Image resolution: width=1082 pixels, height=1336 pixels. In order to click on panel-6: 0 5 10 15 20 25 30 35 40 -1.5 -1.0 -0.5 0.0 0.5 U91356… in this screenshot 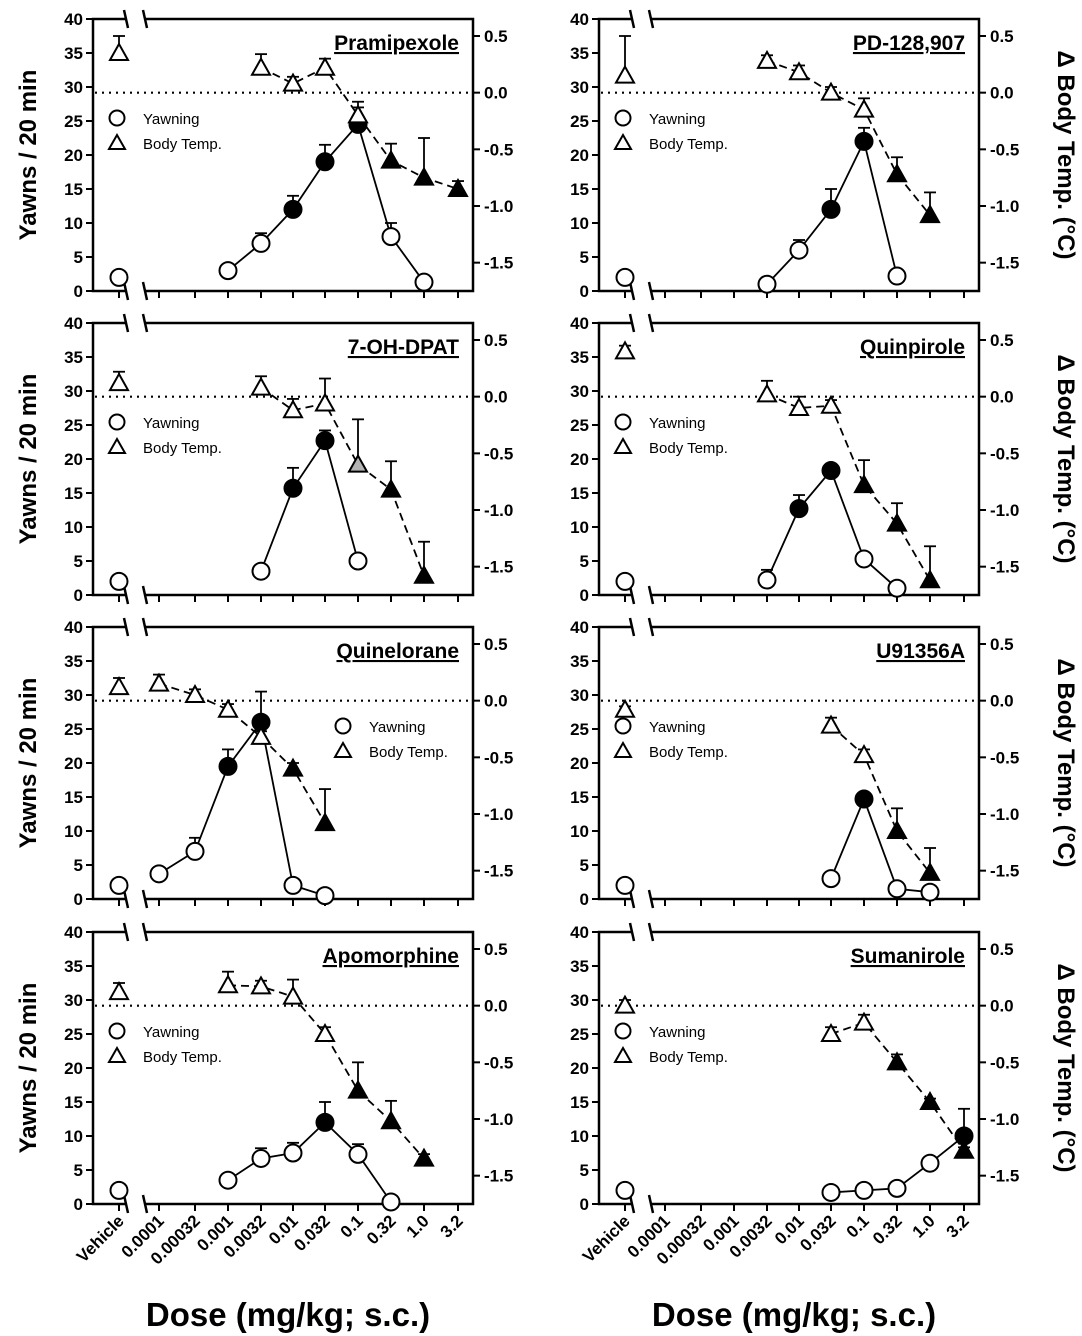, I will do `click(824, 763)`.